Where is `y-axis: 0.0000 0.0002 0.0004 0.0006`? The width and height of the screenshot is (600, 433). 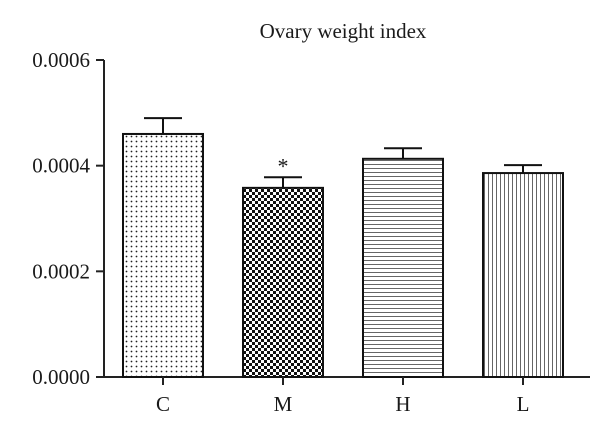 y-axis: 0.0000 0.0002 0.0004 0.0006 is located at coordinates (68, 218).